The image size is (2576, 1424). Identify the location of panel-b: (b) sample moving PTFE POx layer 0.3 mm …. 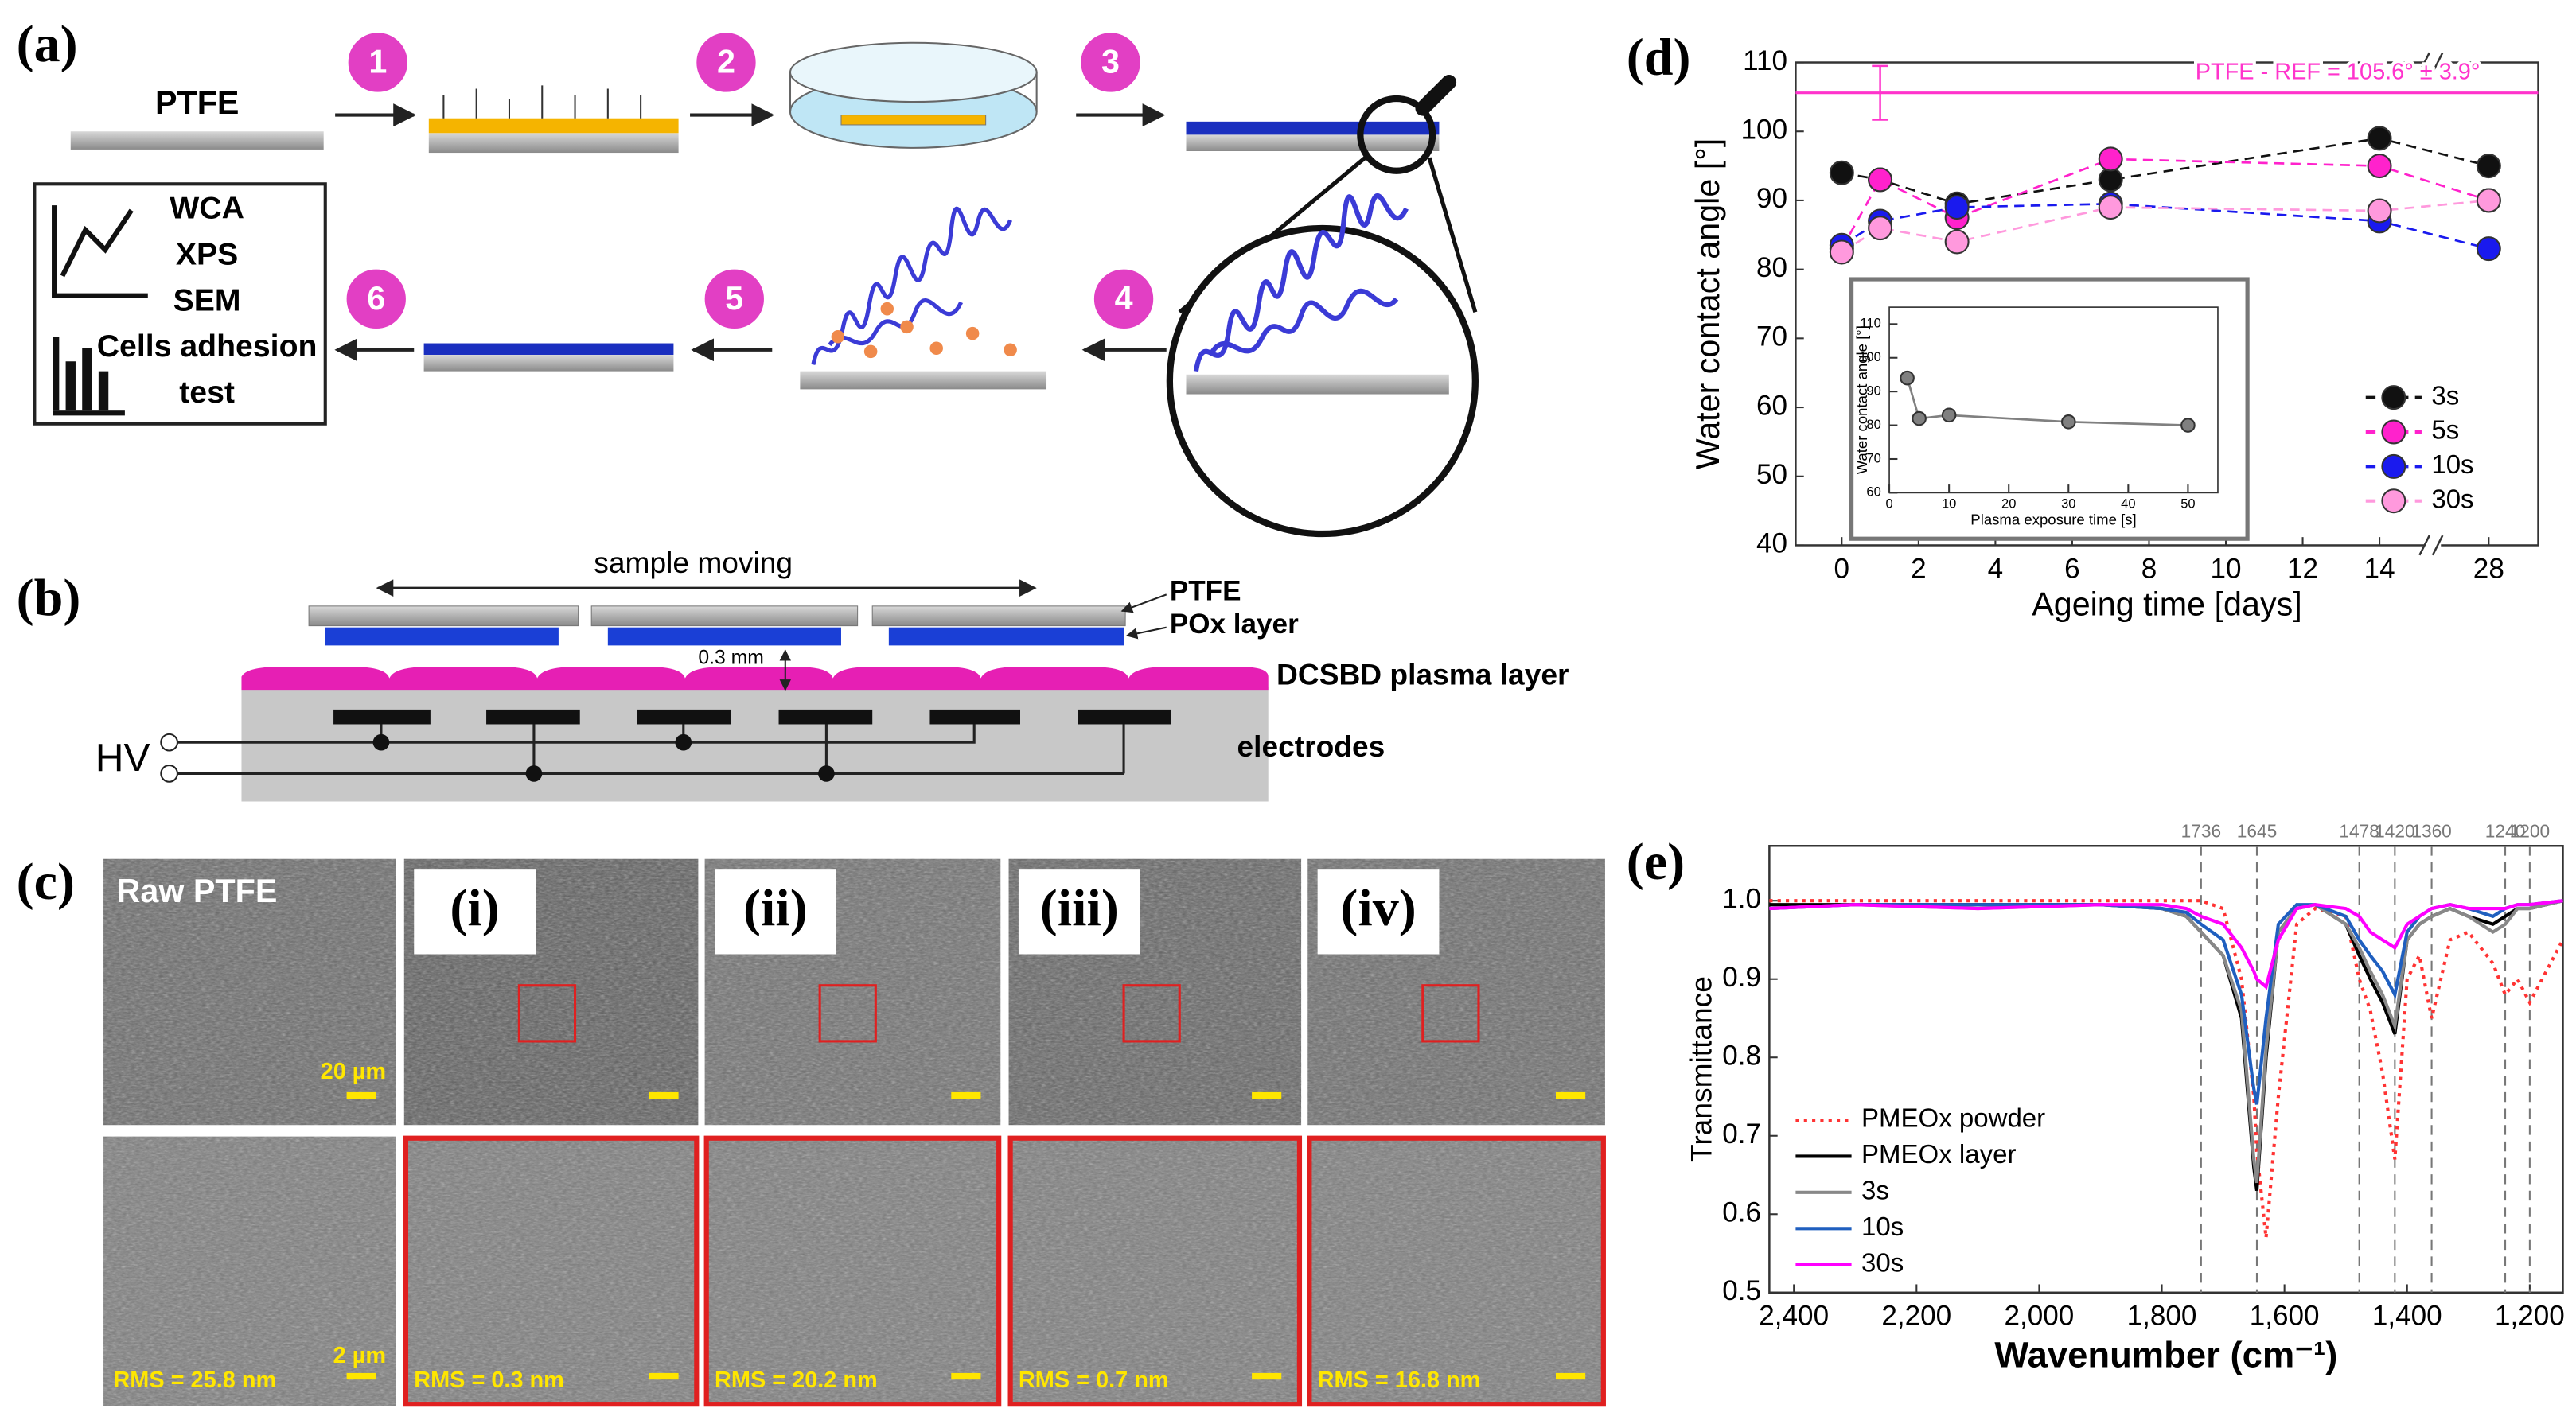
(793, 674).